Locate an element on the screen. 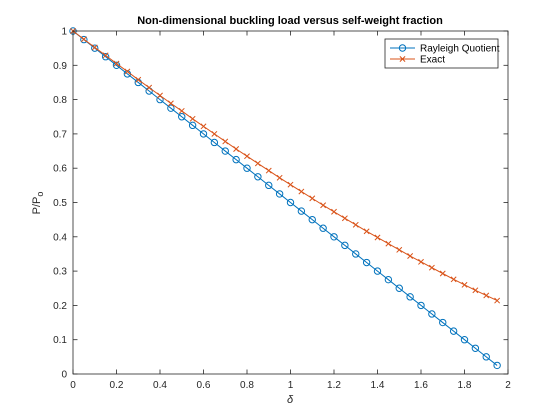 The image size is (560, 420). x-tick-label-5: 1 is located at coordinates (291, 385).